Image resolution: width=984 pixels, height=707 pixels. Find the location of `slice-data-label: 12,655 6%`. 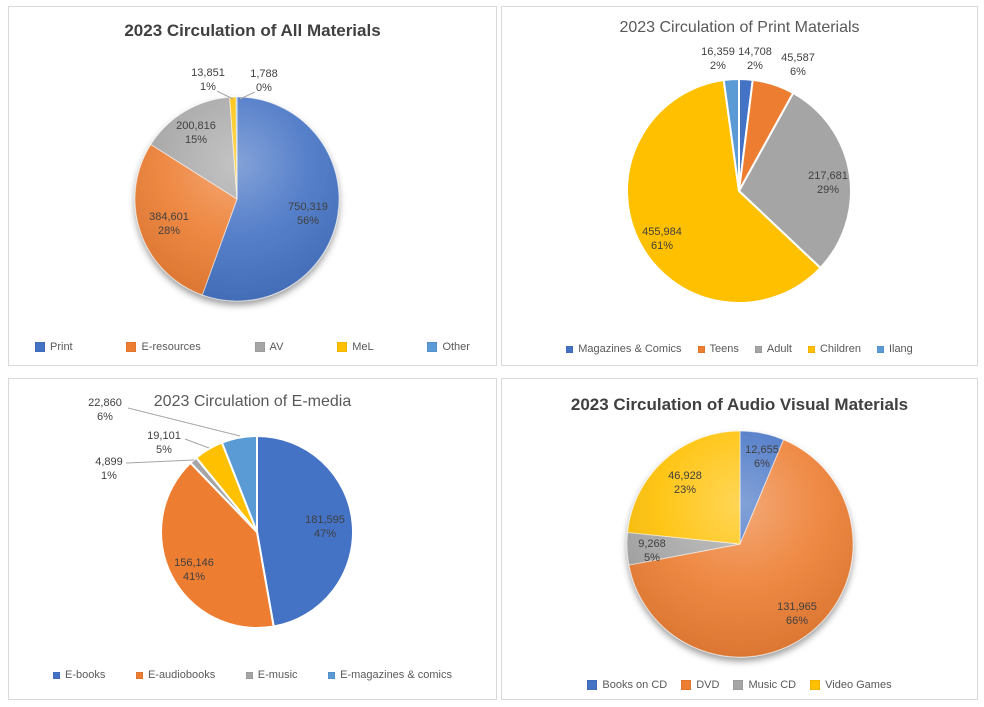

slice-data-label: 12,655 6% is located at coordinates (762, 457).